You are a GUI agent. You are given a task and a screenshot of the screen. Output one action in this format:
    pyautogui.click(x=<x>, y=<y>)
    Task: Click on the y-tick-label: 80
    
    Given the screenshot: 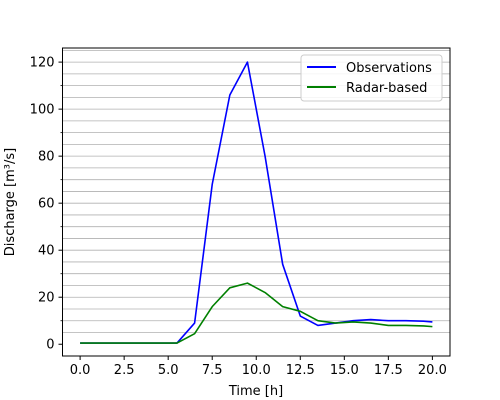 What is the action you would take?
    pyautogui.click(x=46, y=157)
    